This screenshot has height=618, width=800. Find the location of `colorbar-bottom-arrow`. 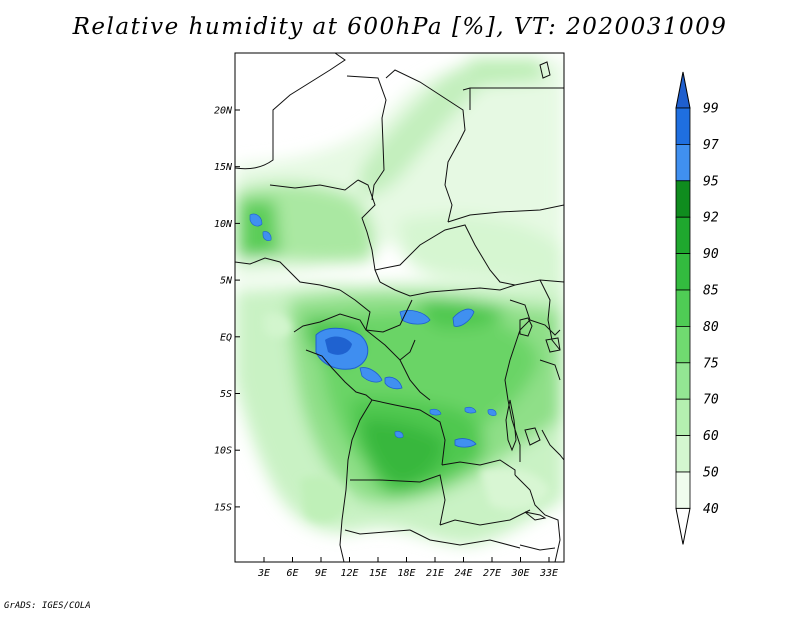

colorbar-bottom-arrow is located at coordinates (683, 526).